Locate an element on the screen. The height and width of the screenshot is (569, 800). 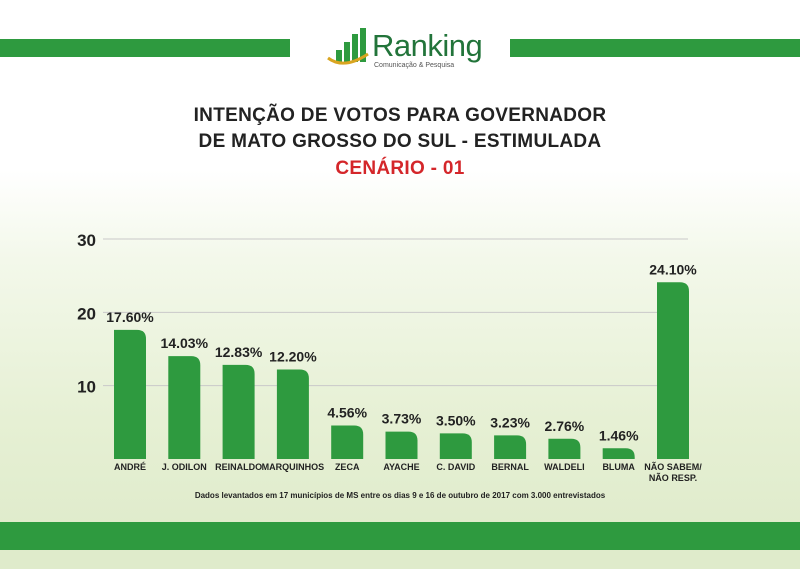
x-tick-label: MARQUINHOS is located at coordinates (293, 467).